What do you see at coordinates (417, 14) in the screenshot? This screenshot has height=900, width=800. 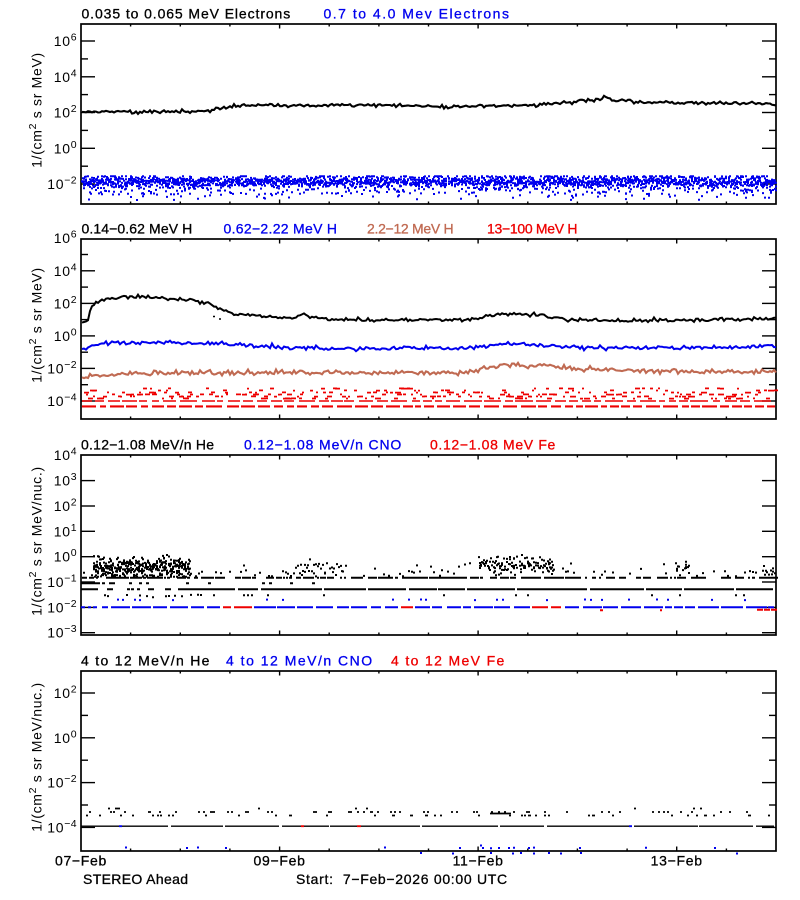 I see `svg-text: 0.7 to 4.0 Mev Electrons` at bounding box center [417, 14].